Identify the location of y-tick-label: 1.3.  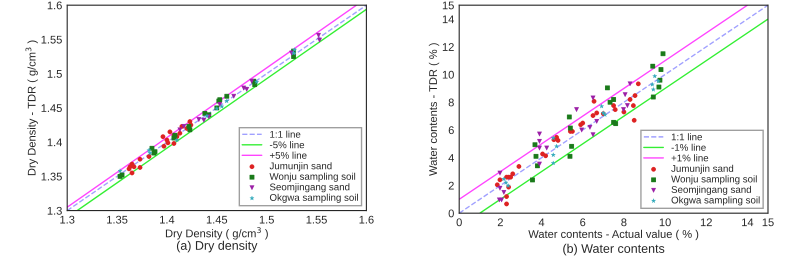
(55, 210).